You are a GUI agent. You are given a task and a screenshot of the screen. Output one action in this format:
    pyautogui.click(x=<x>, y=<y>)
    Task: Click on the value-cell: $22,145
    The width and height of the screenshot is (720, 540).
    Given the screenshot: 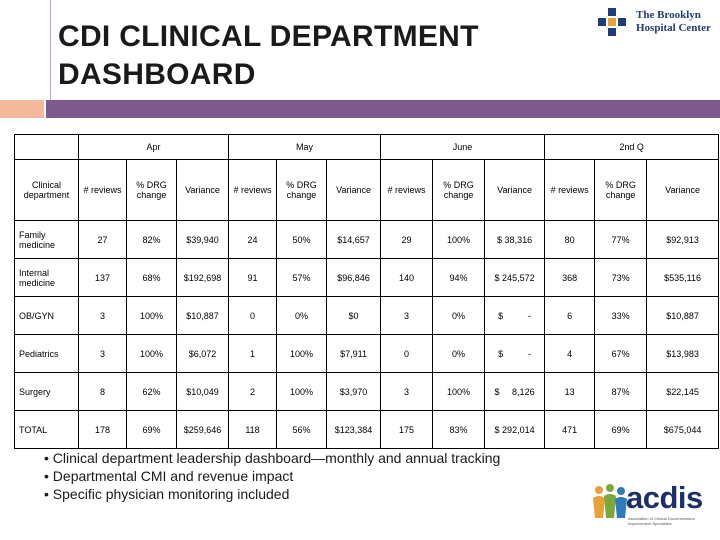 What is the action you would take?
    pyautogui.click(x=683, y=391)
    